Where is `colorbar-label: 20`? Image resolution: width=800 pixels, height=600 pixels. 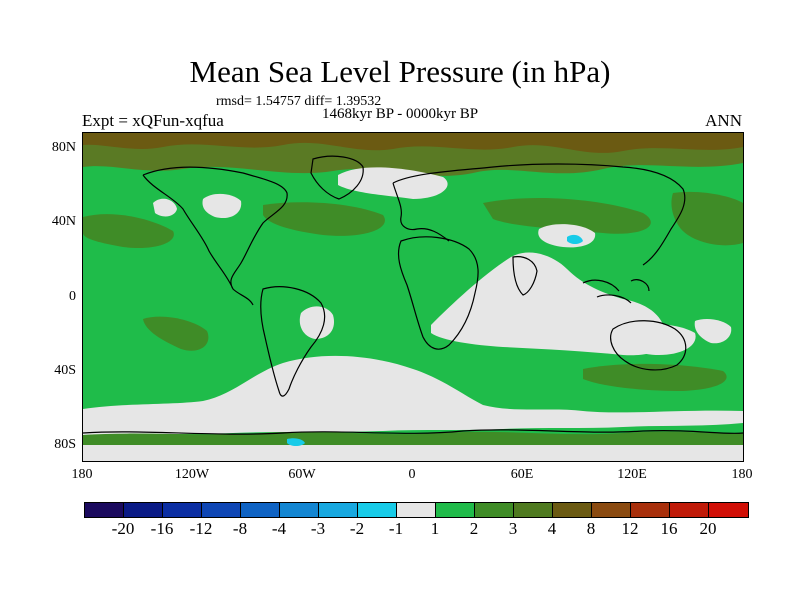
colorbar-label: 20 is located at coordinates (708, 528).